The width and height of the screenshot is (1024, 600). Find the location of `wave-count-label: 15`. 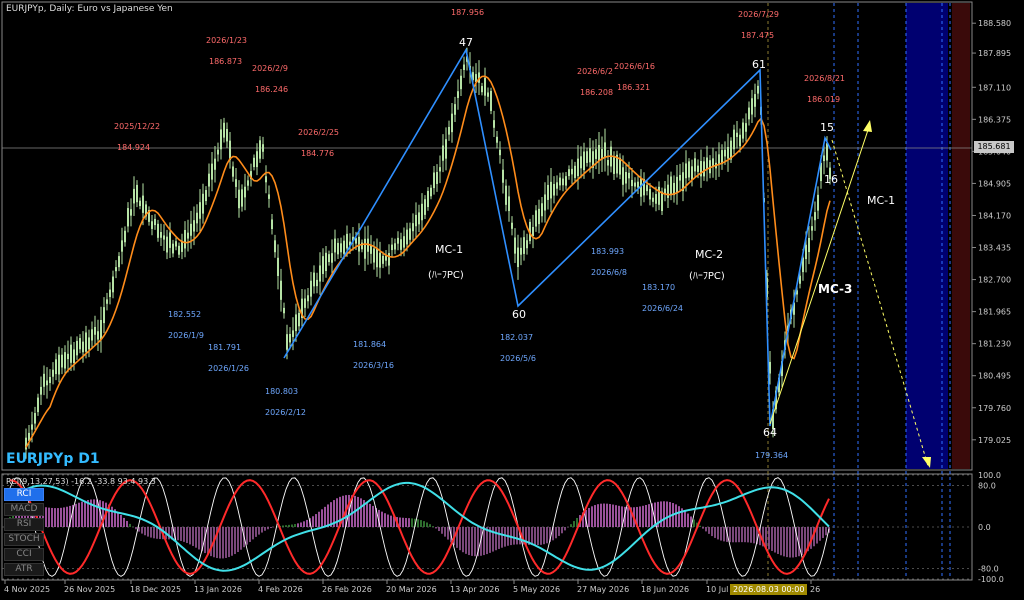

wave-count-label: 15 is located at coordinates (827, 127).